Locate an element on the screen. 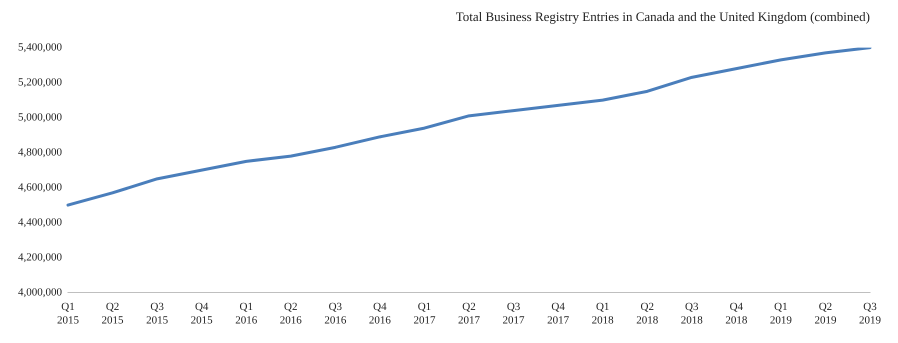  y-tick-label: 4,600,000 is located at coordinates (40, 187).